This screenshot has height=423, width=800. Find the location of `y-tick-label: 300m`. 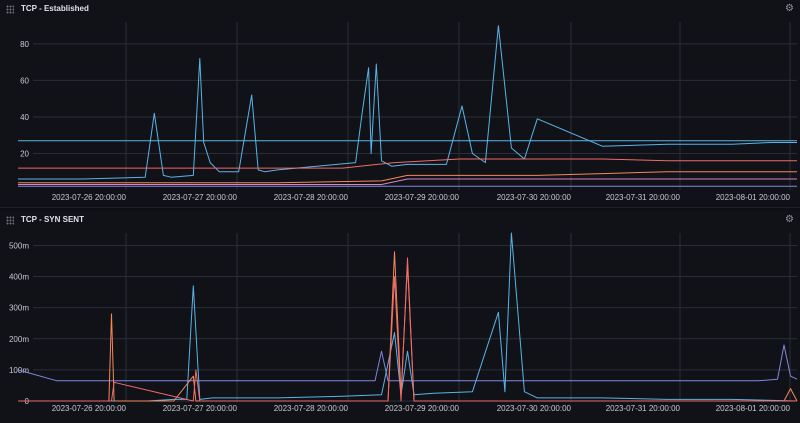

y-tick-label: 300m is located at coordinates (19, 308).